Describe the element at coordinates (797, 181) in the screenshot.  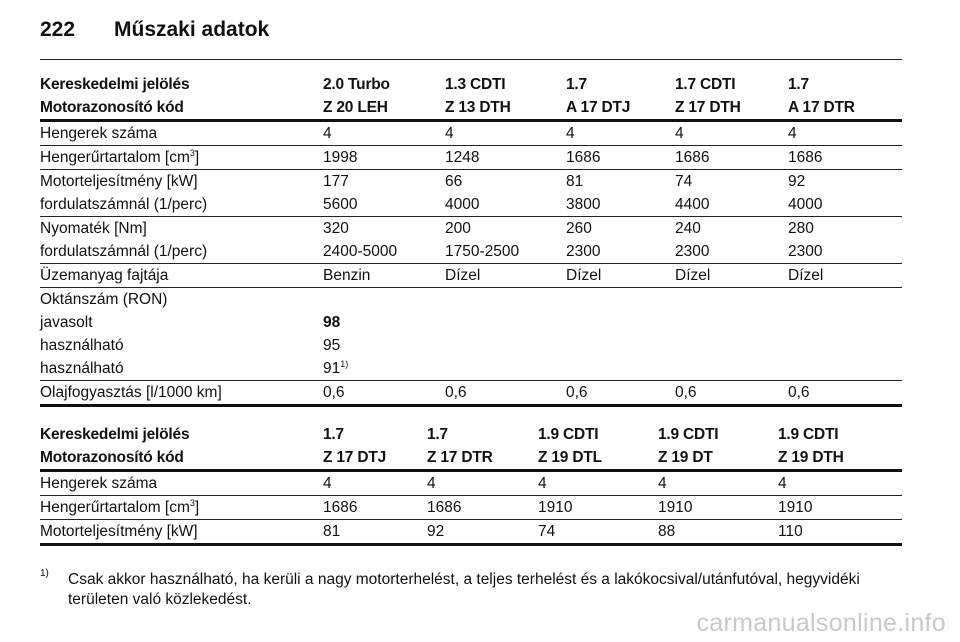
I see `table-cell: 92` at that location.